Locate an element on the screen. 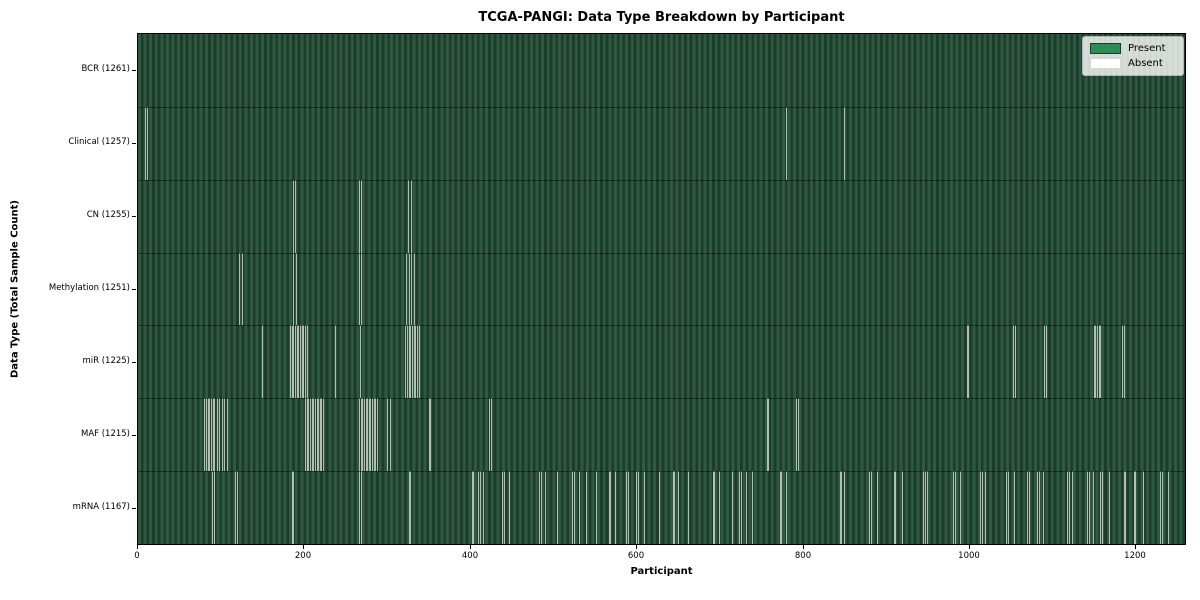 The image size is (1200, 600). x-tick-label-0: 0 is located at coordinates (137, 556).